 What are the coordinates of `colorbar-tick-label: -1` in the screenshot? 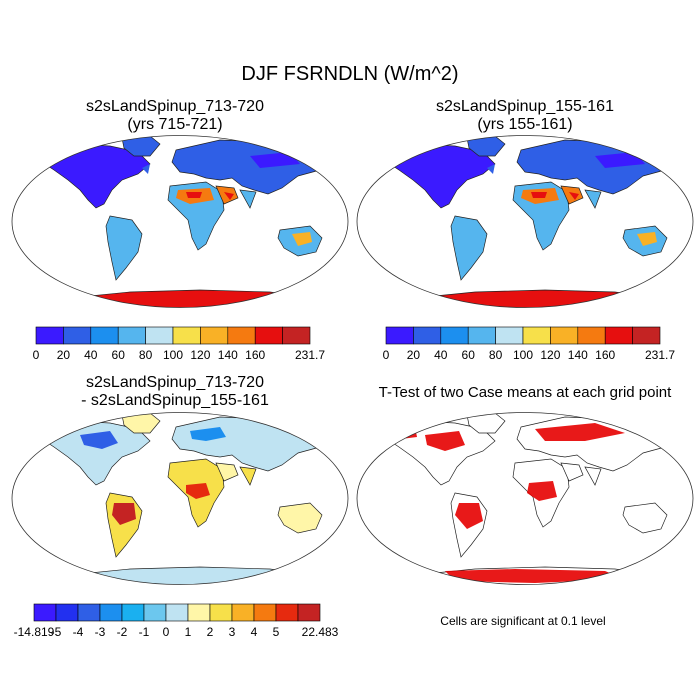 It's located at (144, 632).